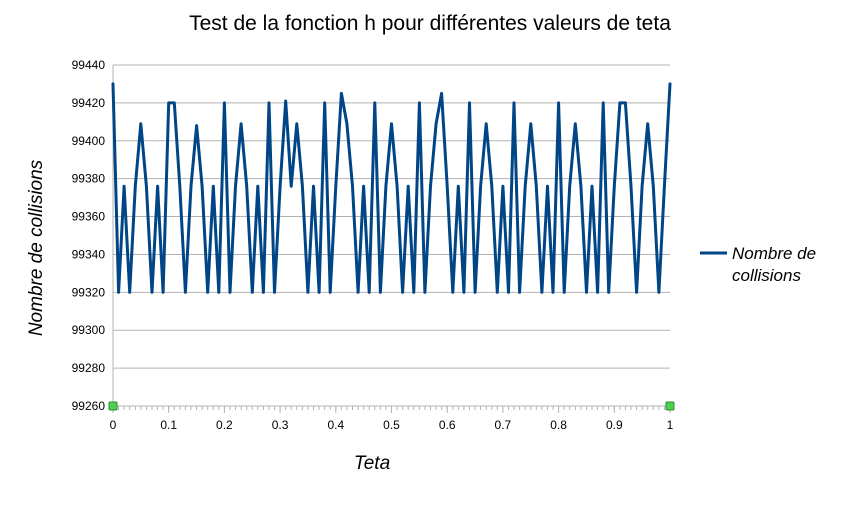 The width and height of the screenshot is (862, 511). Describe the element at coordinates (89, 217) in the screenshot. I see `y-tick-label: 99360` at that location.